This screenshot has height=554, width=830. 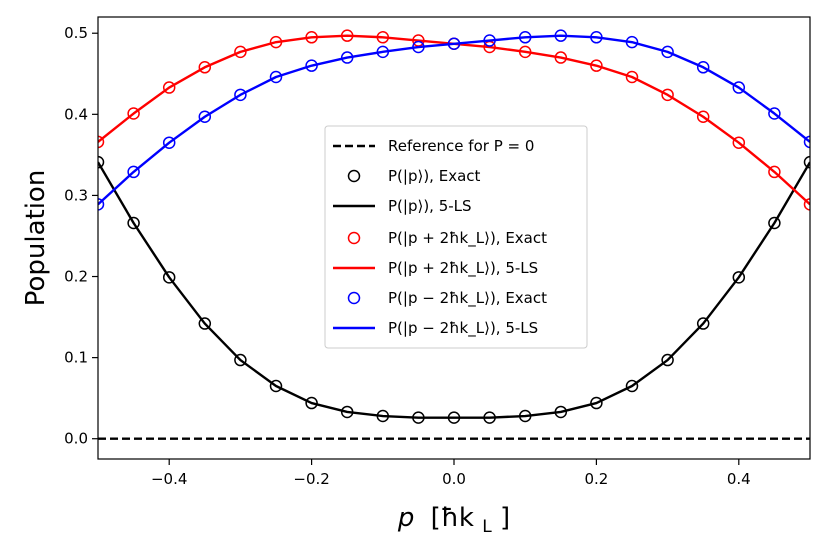 I want to click on legend-swatch-p-minus-exact, so click(x=354, y=298).